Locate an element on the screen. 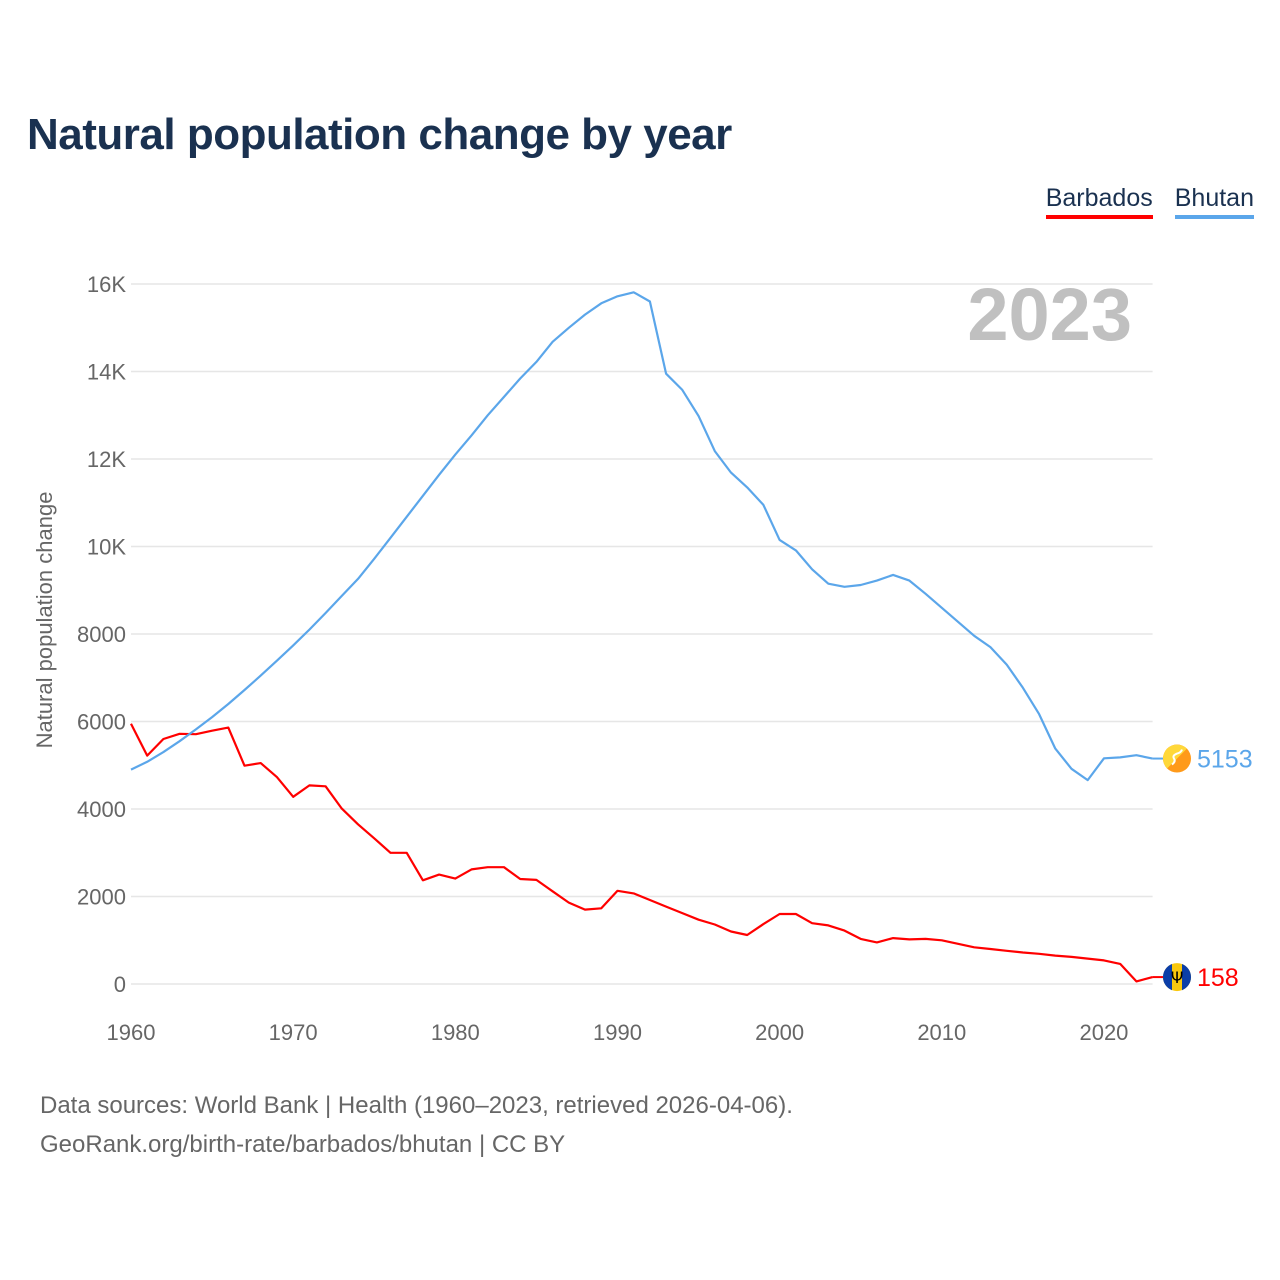 Image resolution: width=1280 pixels, height=1280 pixels. bhutan-flag-icon is located at coordinates (1177, 758).